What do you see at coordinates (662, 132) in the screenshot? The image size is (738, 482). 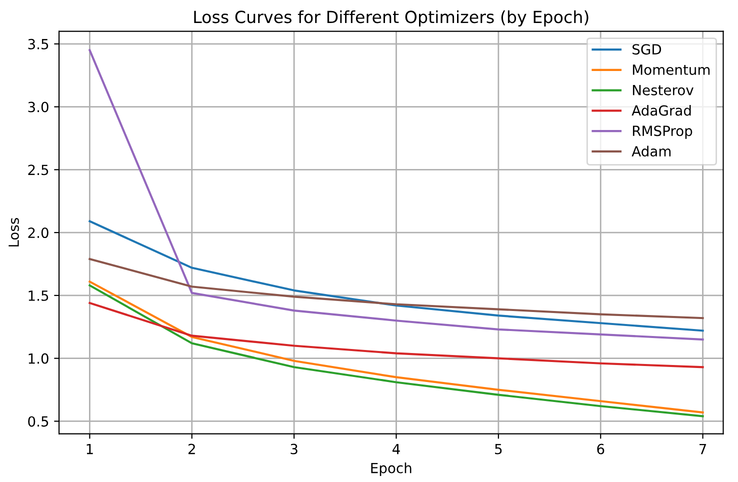 I see `legend-label: RMSProp` at bounding box center [662, 132].